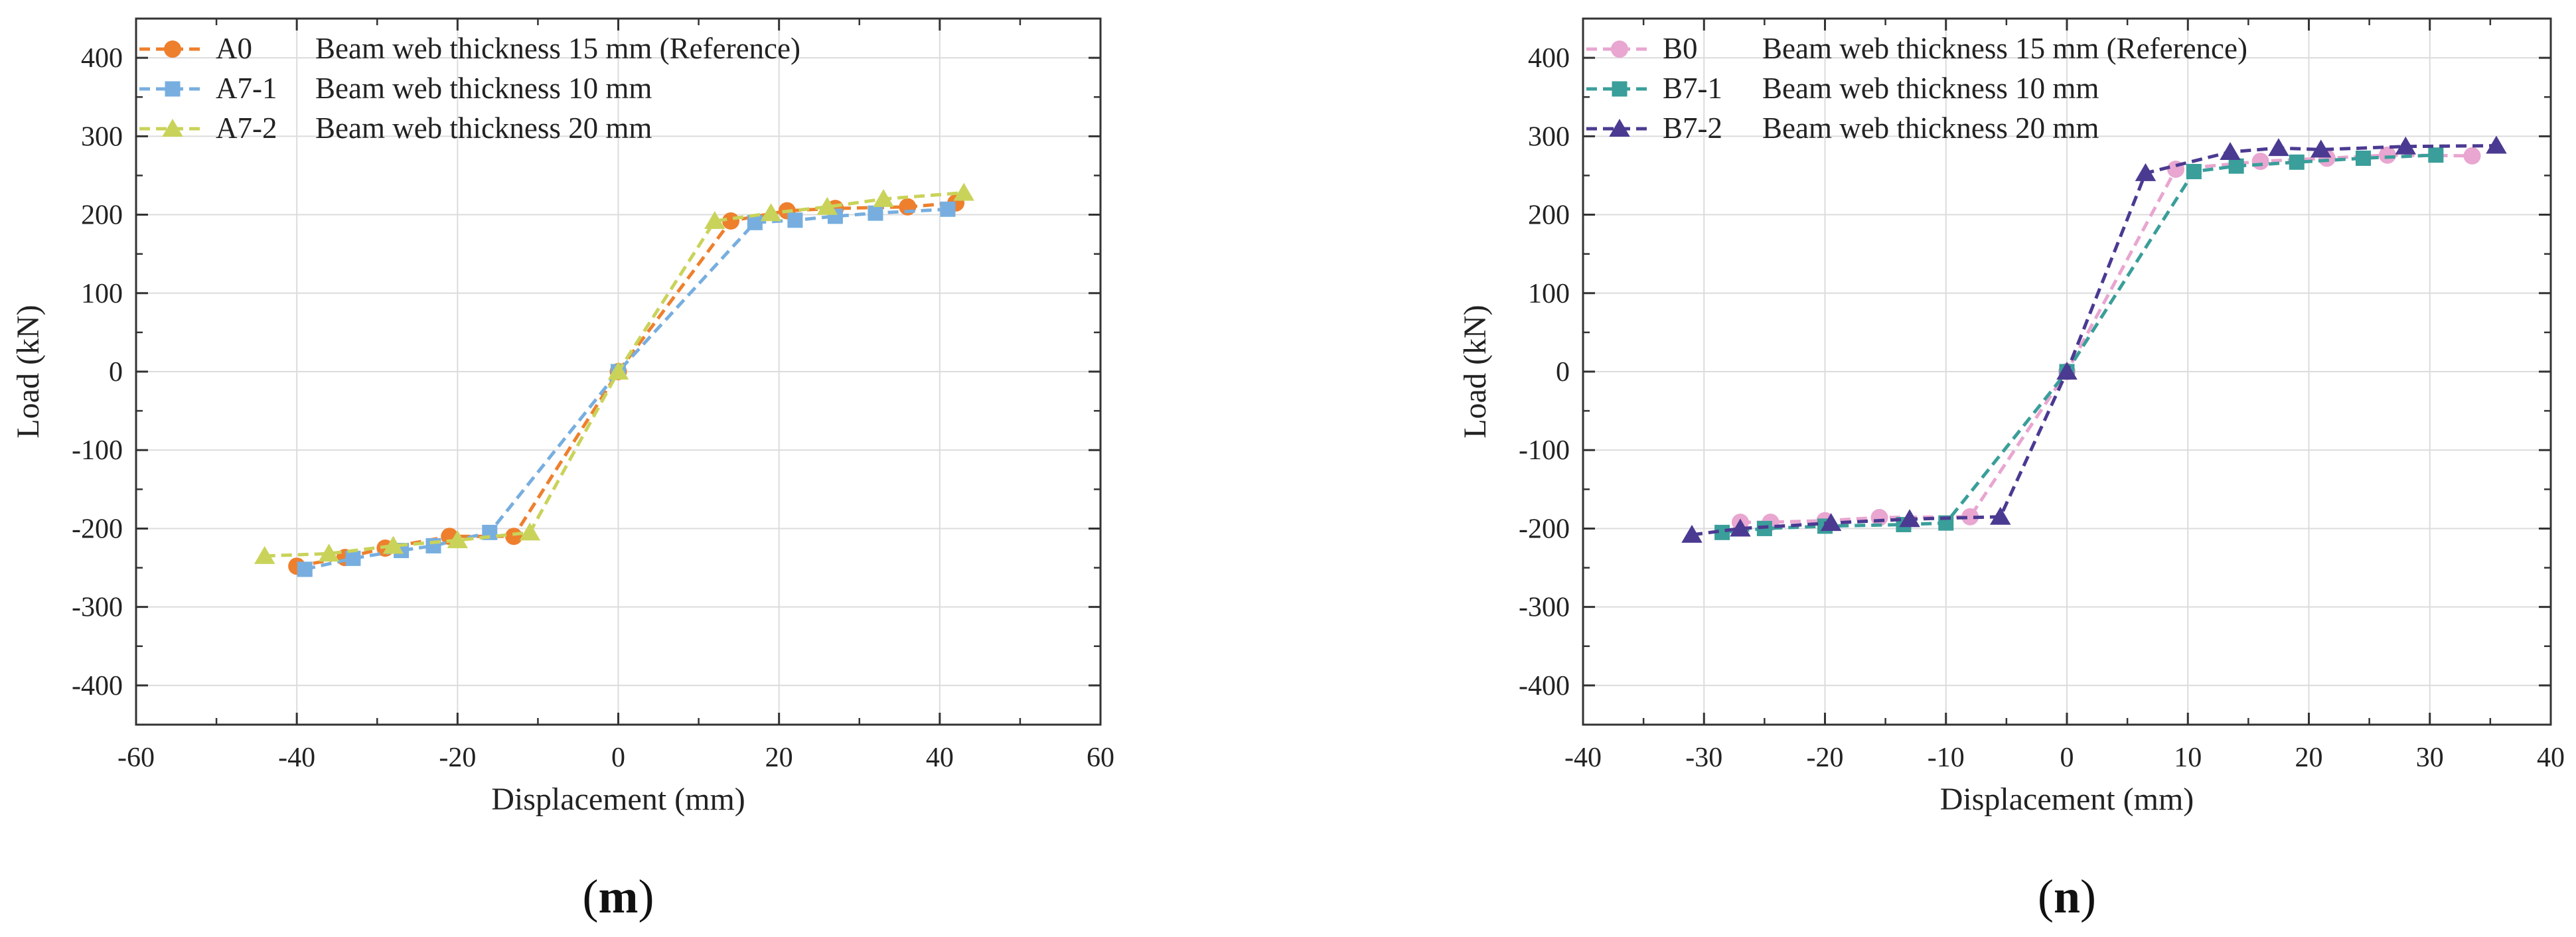  What do you see at coordinates (247, 88) in the screenshot?
I see `legend-series-name: A7-1` at bounding box center [247, 88].